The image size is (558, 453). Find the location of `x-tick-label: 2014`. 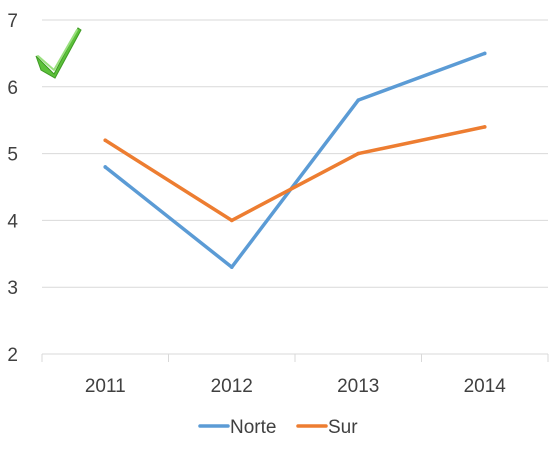

x-tick-label: 2014 is located at coordinates (485, 386).